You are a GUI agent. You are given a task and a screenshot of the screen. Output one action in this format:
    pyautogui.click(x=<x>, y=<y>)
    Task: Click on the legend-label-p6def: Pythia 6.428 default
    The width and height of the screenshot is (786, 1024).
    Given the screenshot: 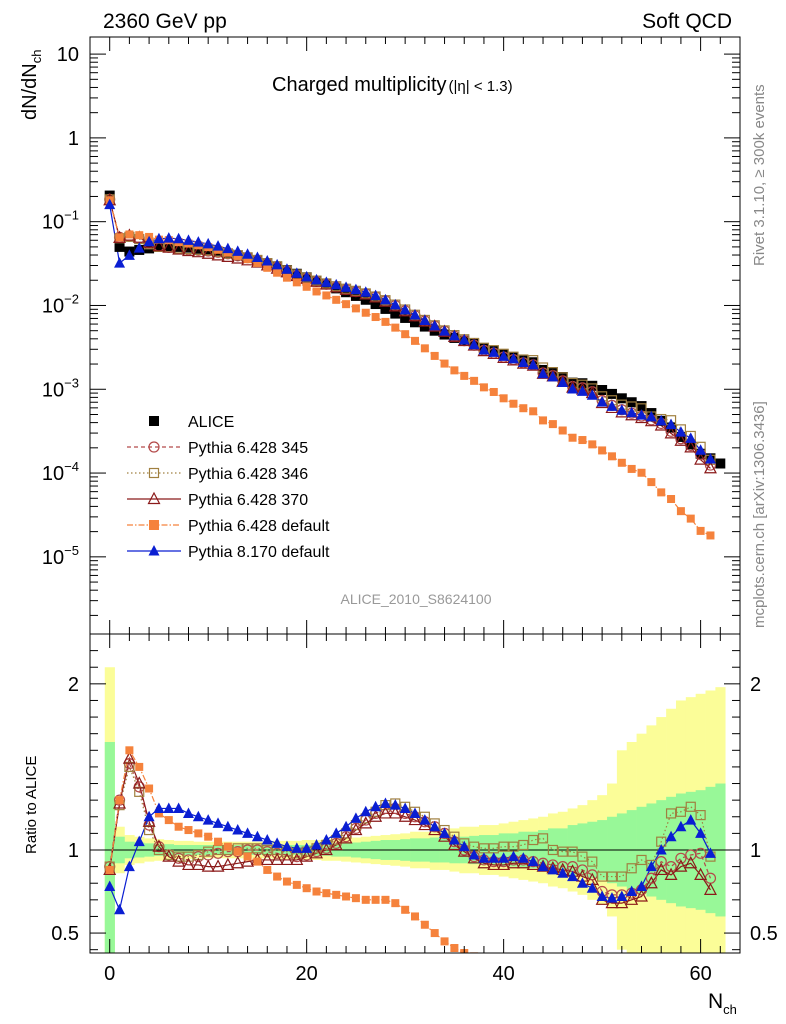 What is the action you would take?
    pyautogui.click(x=259, y=526)
    